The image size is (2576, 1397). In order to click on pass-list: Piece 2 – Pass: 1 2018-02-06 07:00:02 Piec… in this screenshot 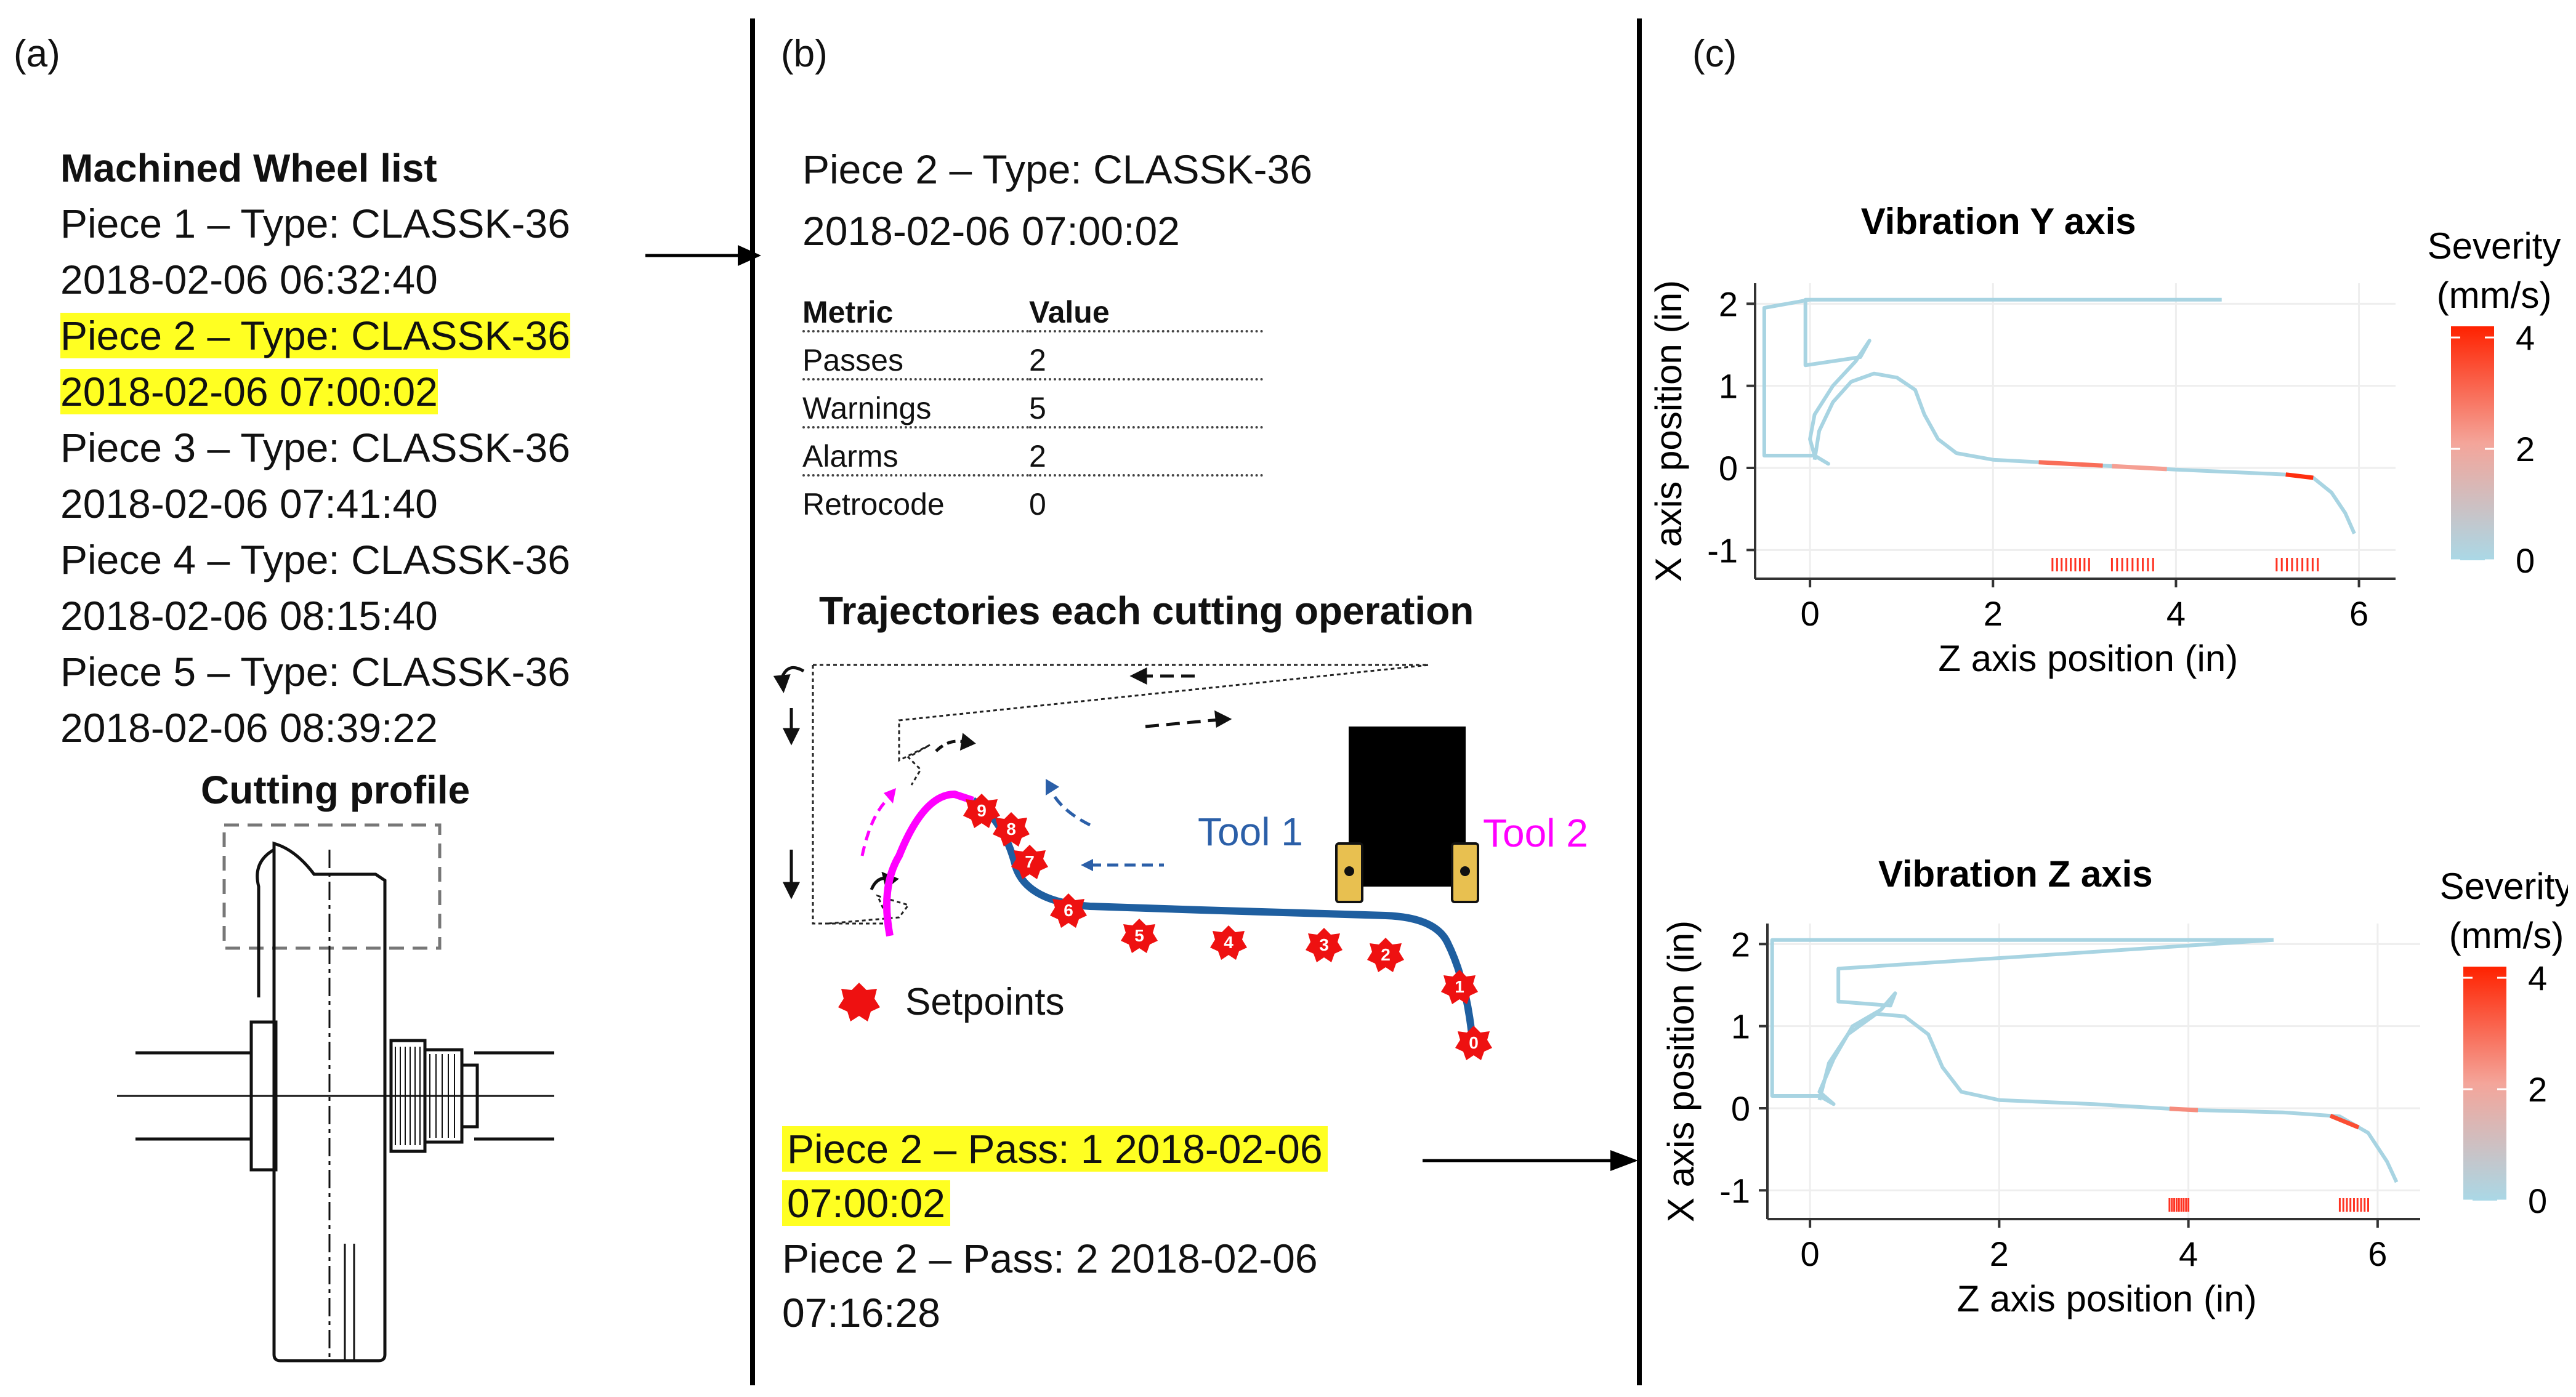, I will do `click(1055, 1231)`.